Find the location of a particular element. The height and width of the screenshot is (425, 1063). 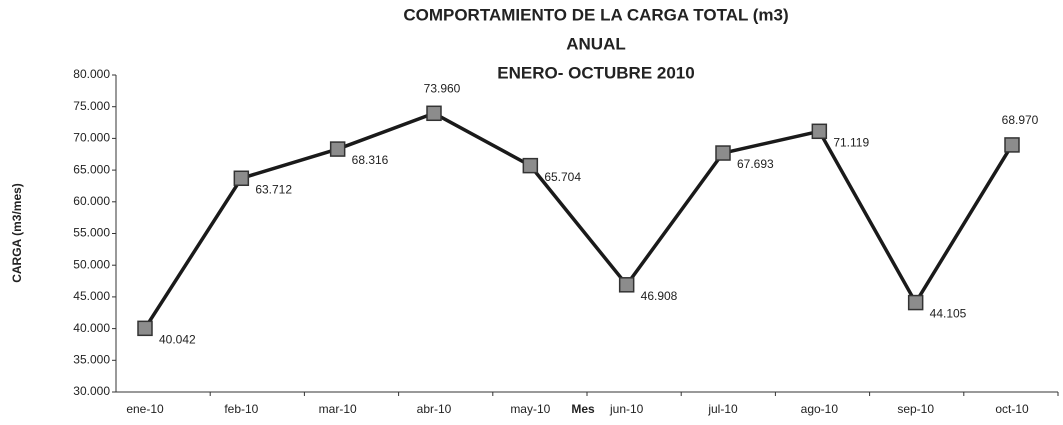

y-tick-label: 75.000 is located at coordinates (91, 106).